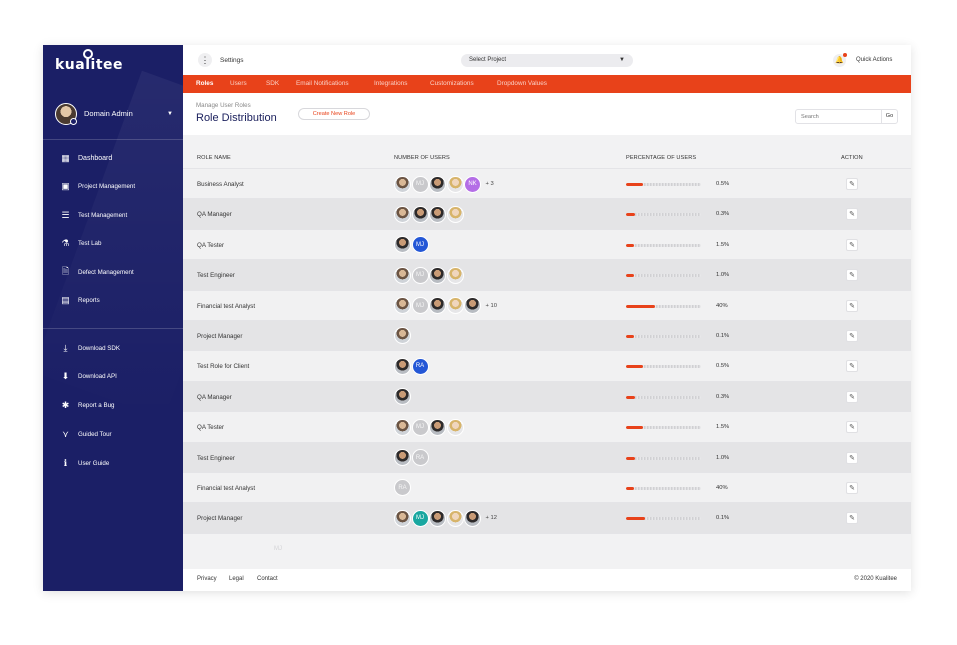  What do you see at coordinates (322, 83) in the screenshot?
I see `tab-email-notifications: Email Notifications` at bounding box center [322, 83].